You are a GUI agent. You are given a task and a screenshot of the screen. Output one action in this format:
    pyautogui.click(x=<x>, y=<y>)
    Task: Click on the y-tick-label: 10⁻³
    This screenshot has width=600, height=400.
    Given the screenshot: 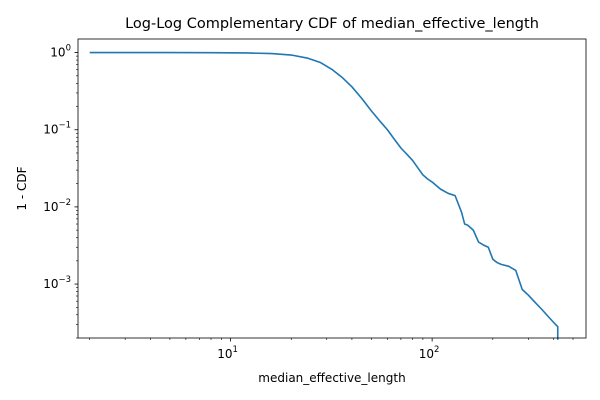 What is the action you would take?
    pyautogui.click(x=57, y=283)
    